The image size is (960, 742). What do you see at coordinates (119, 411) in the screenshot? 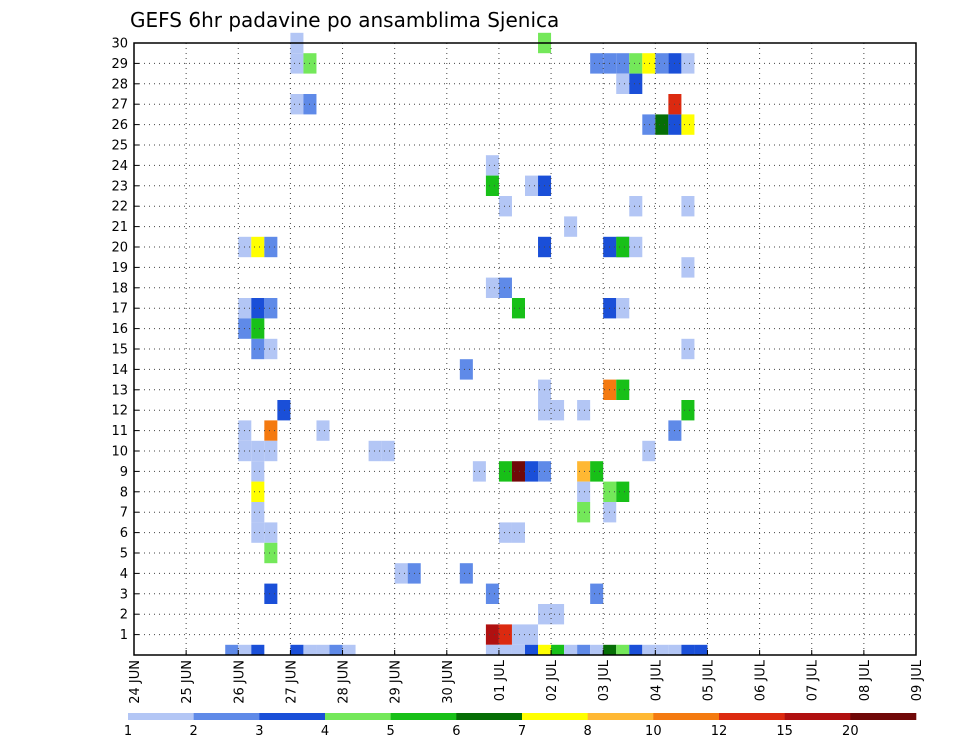
I see `y-tick-label: 12` at bounding box center [119, 411].